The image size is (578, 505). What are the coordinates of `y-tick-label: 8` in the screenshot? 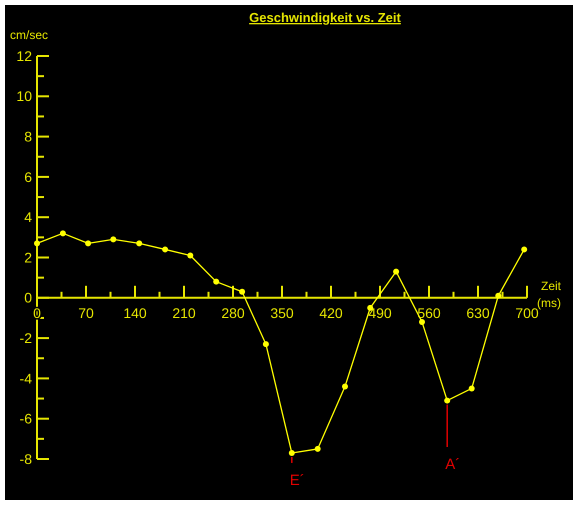 It's located at (28, 136).